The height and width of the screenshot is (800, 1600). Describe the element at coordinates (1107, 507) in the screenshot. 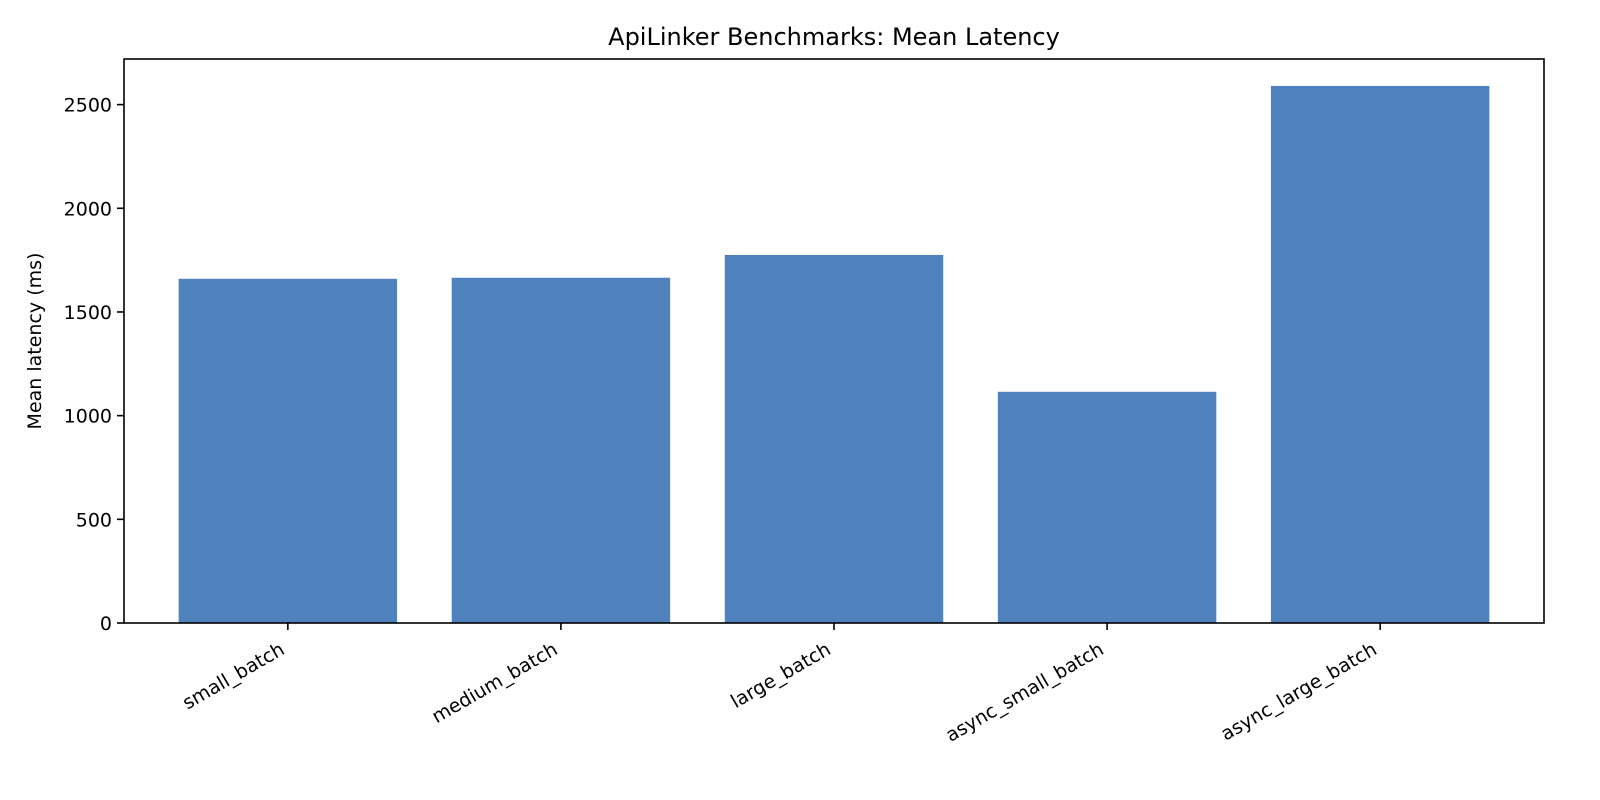

I see `bar-async-small-batch` at that location.